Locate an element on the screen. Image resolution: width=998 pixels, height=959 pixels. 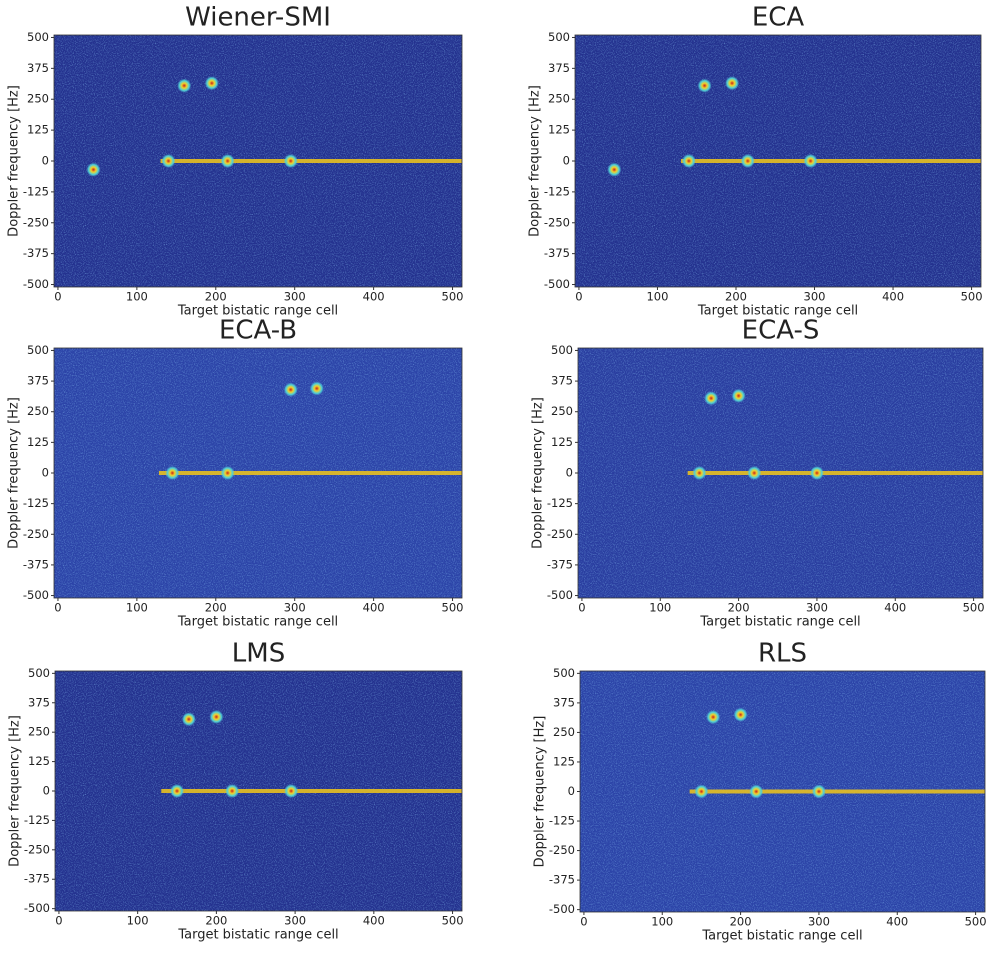
chart-title: ECA-B is located at coordinates (258, 331).